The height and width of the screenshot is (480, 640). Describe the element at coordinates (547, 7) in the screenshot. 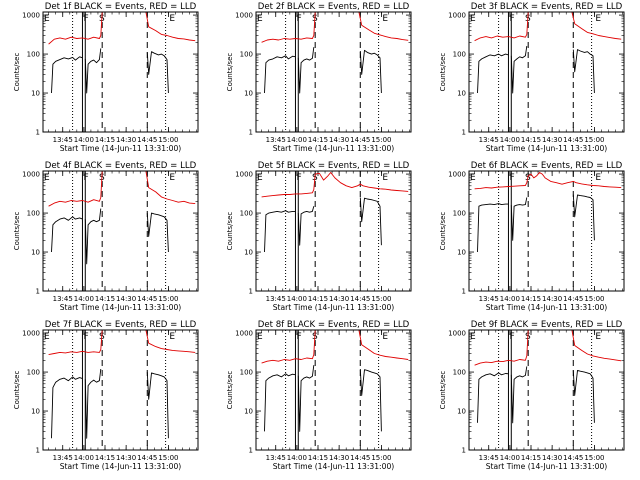

I see `panel-title: Det 3f BLACK = Events, RED = LLD` at that location.